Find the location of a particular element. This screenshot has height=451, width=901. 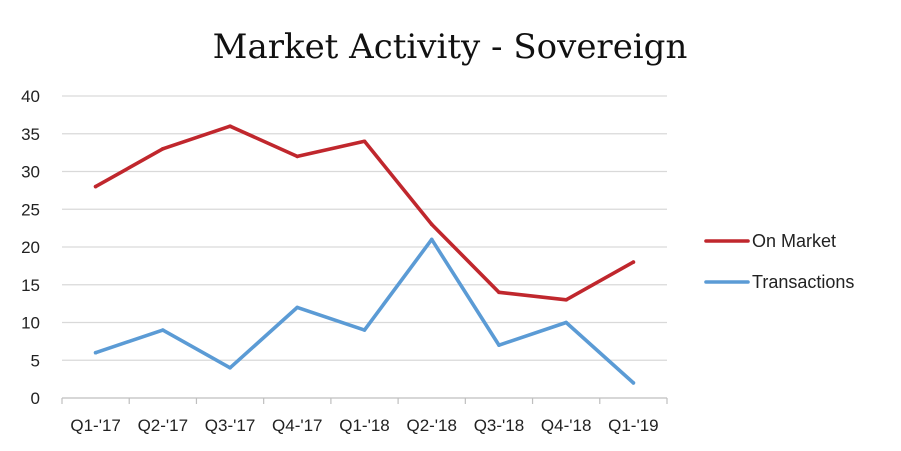

chart-title: Market Activity - Sovereign is located at coordinates (450, 47).